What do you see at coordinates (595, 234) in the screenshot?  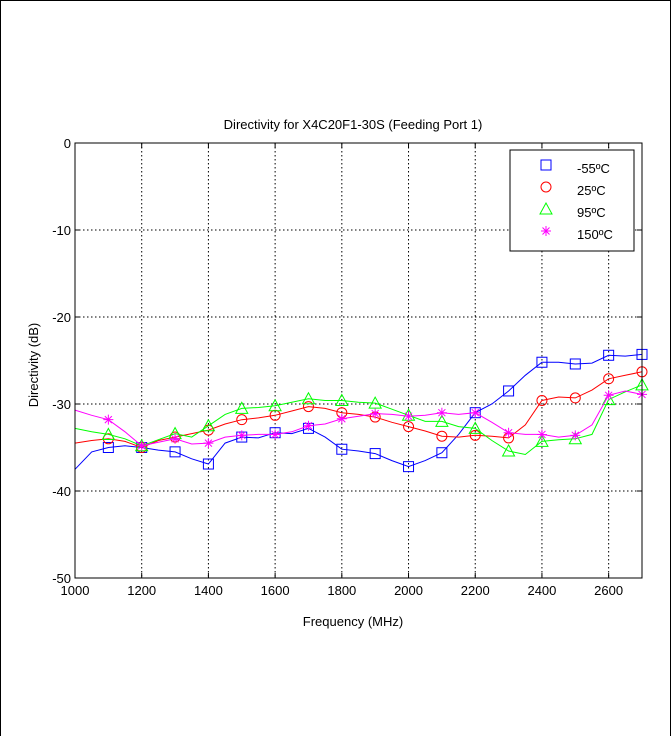 I see `legend-label: 150ºC` at bounding box center [595, 234].